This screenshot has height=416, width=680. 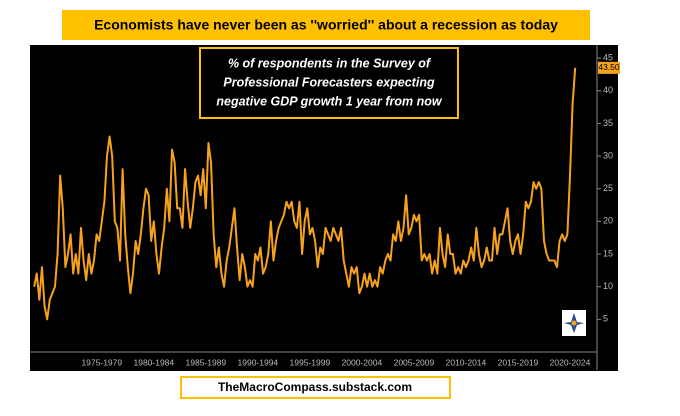 I want to click on x-tick-label: 2005-2009, so click(x=414, y=362).